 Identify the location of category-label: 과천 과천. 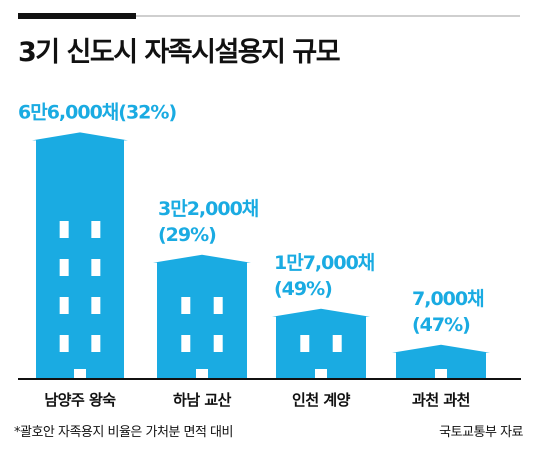
(441, 400).